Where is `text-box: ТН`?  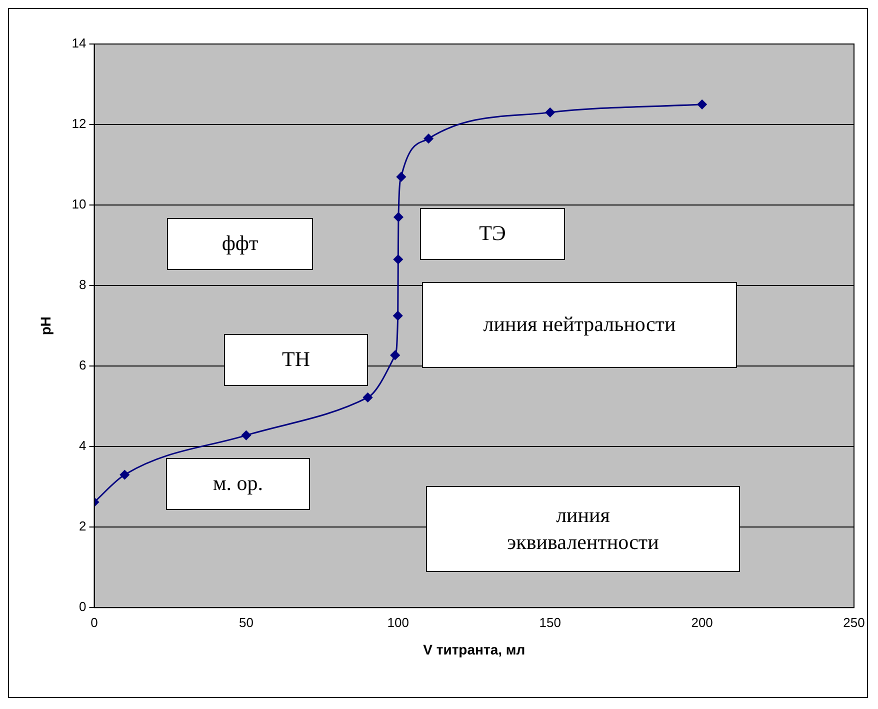
text-box: ТН is located at coordinates (296, 360).